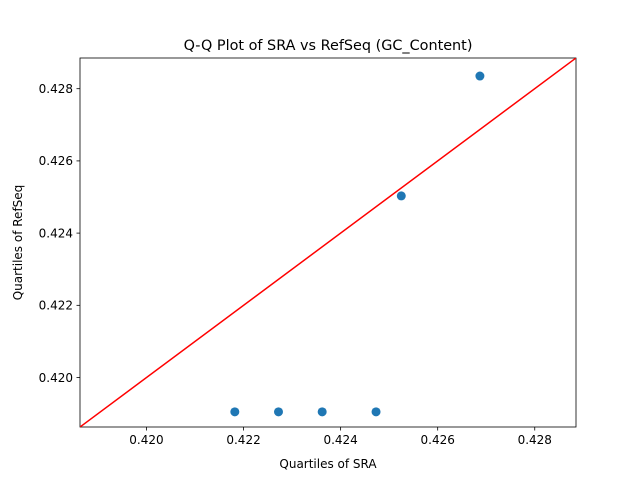 The image size is (640, 480). I want to click on x-tick-label: 0.422, so click(243, 440).